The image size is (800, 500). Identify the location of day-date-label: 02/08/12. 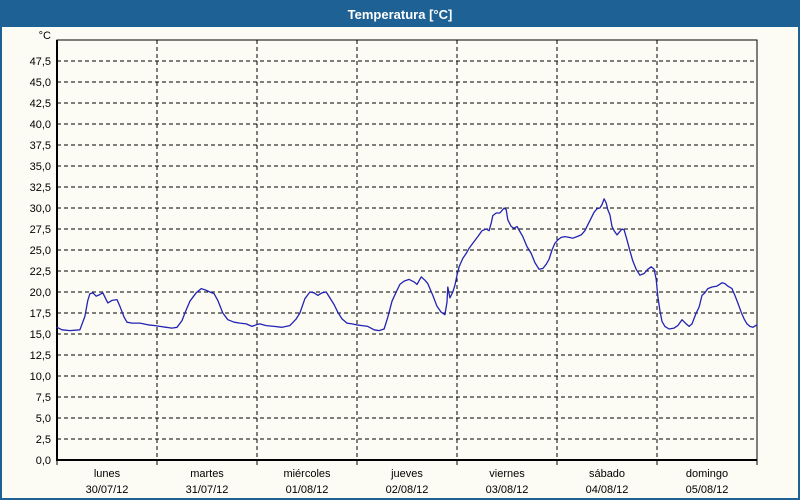
(407, 490).